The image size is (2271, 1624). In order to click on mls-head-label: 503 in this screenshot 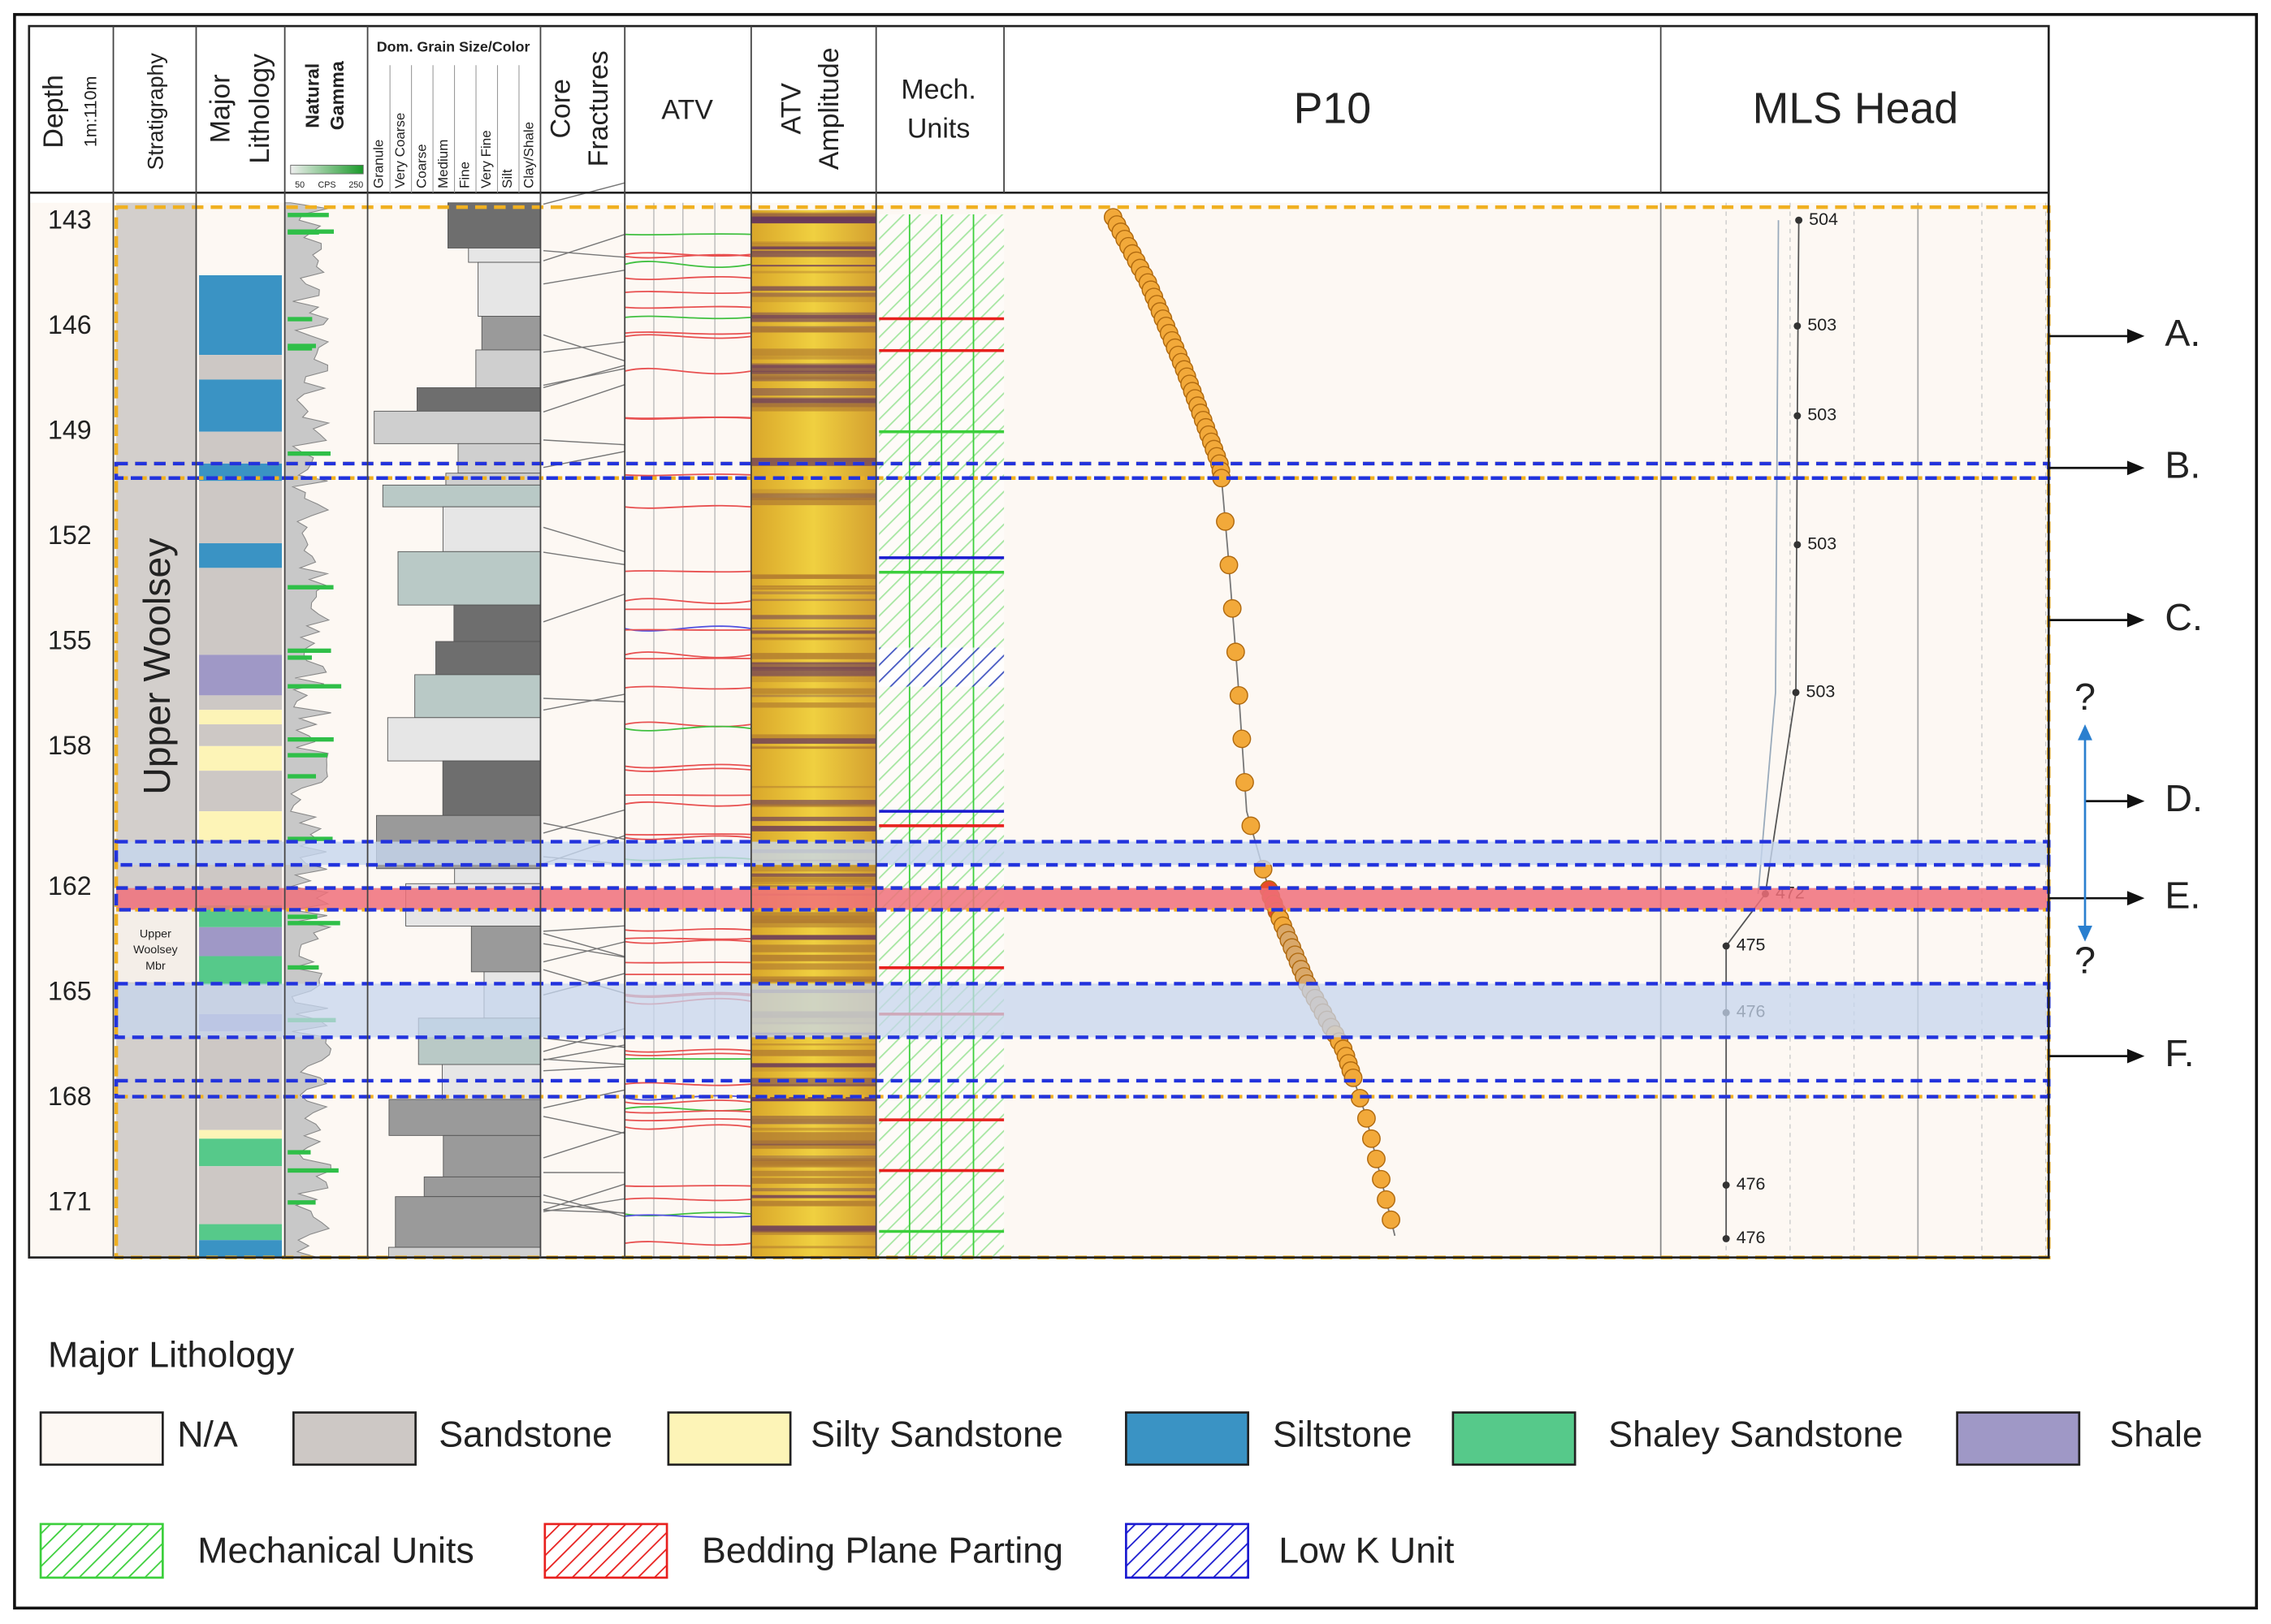, I will do `click(1822, 544)`.